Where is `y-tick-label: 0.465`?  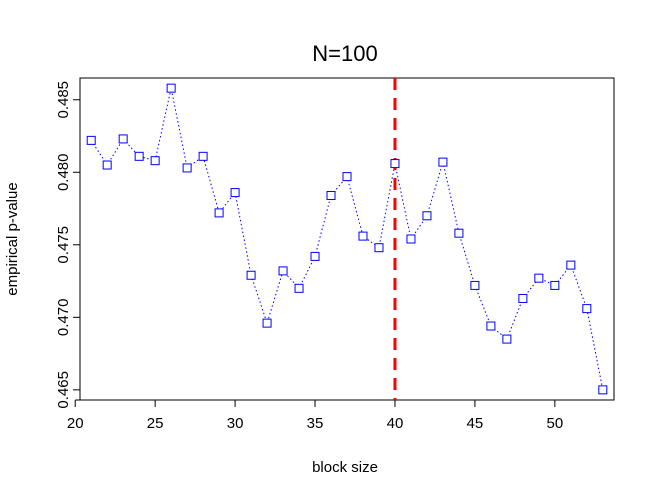
y-tick-label: 0.465 is located at coordinates (63, 390).